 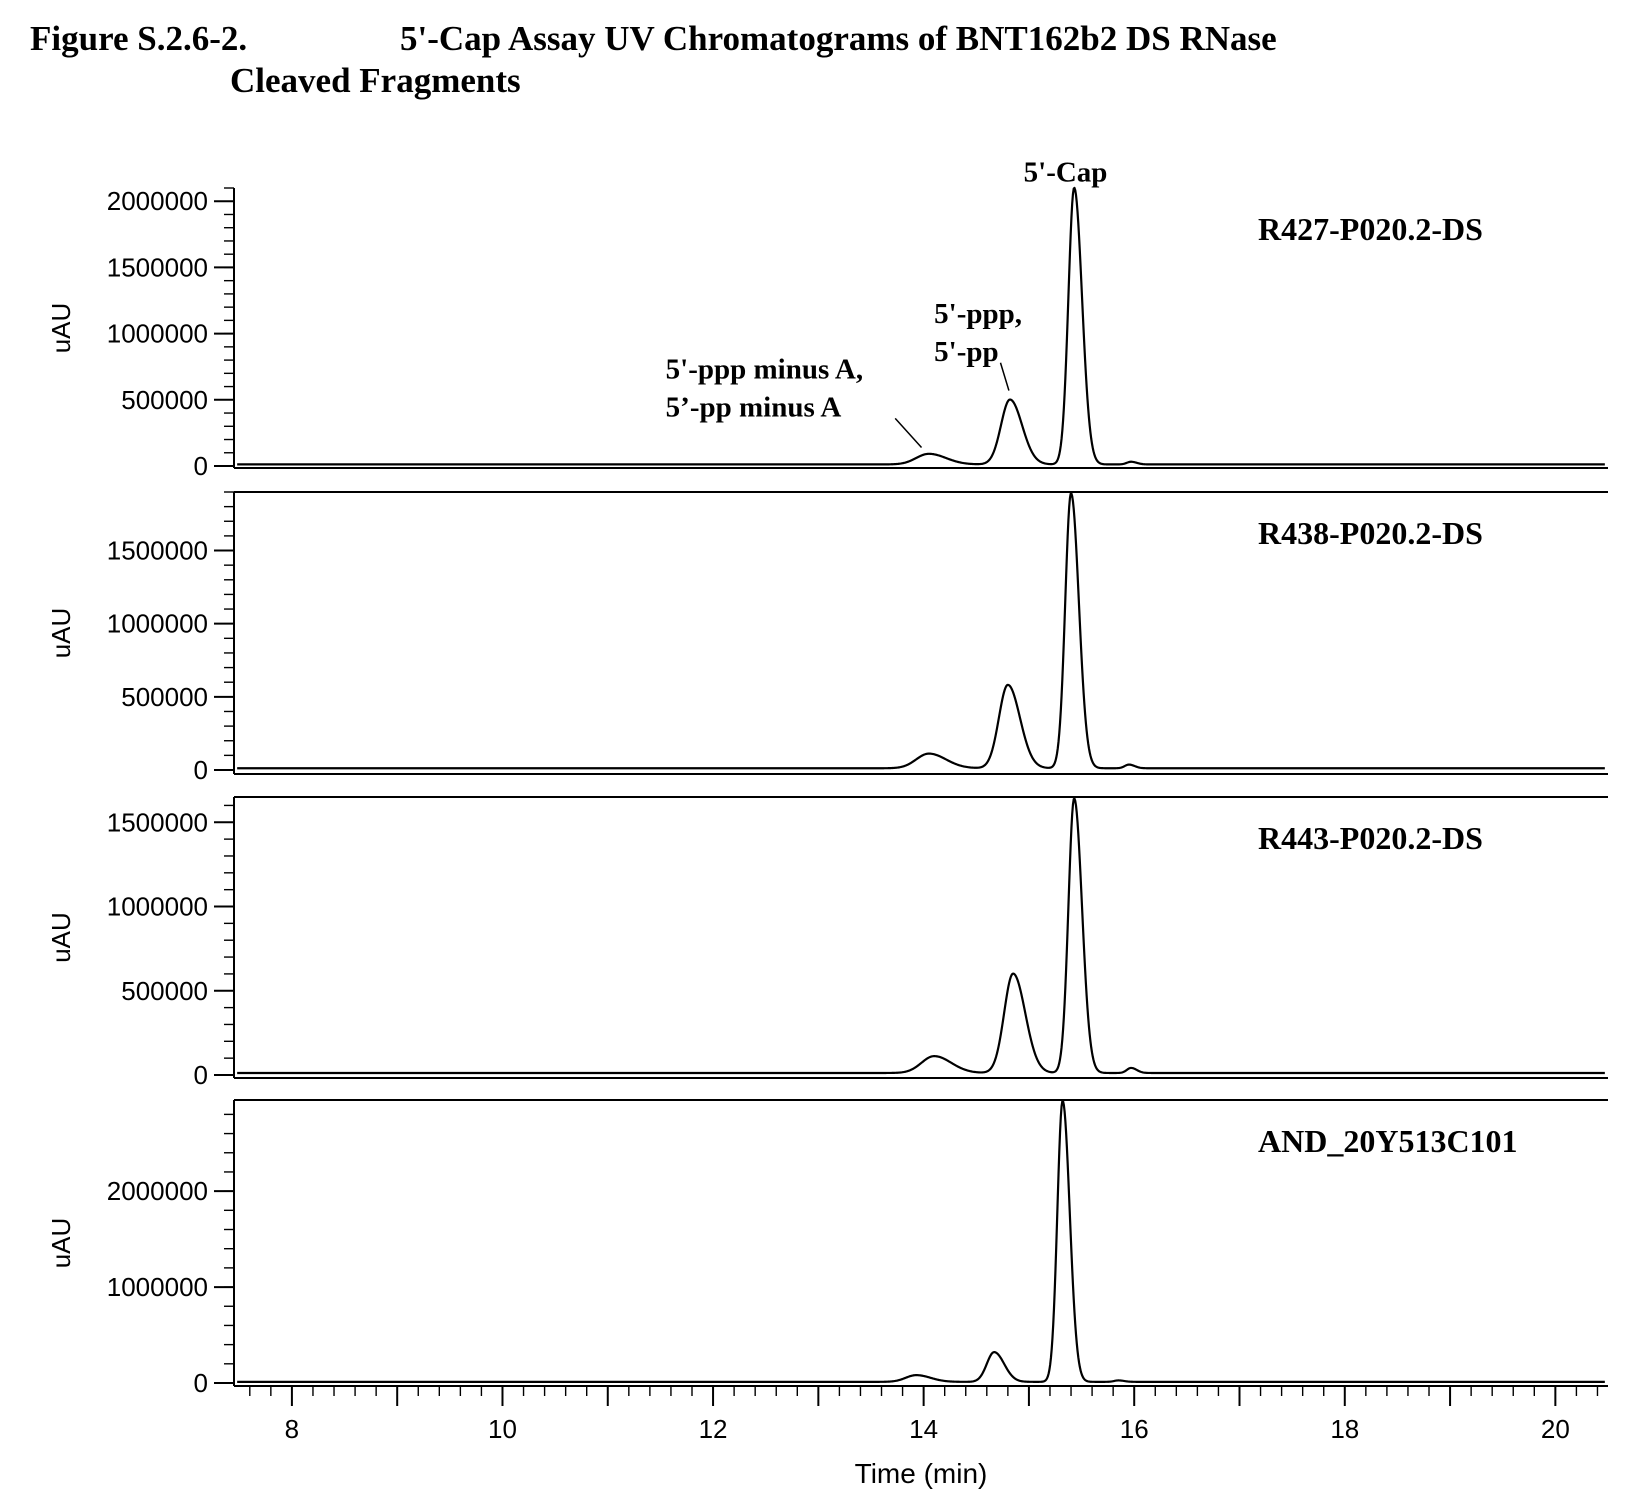 I want to click on x-tick-label: 14, so click(x=923, y=1429).